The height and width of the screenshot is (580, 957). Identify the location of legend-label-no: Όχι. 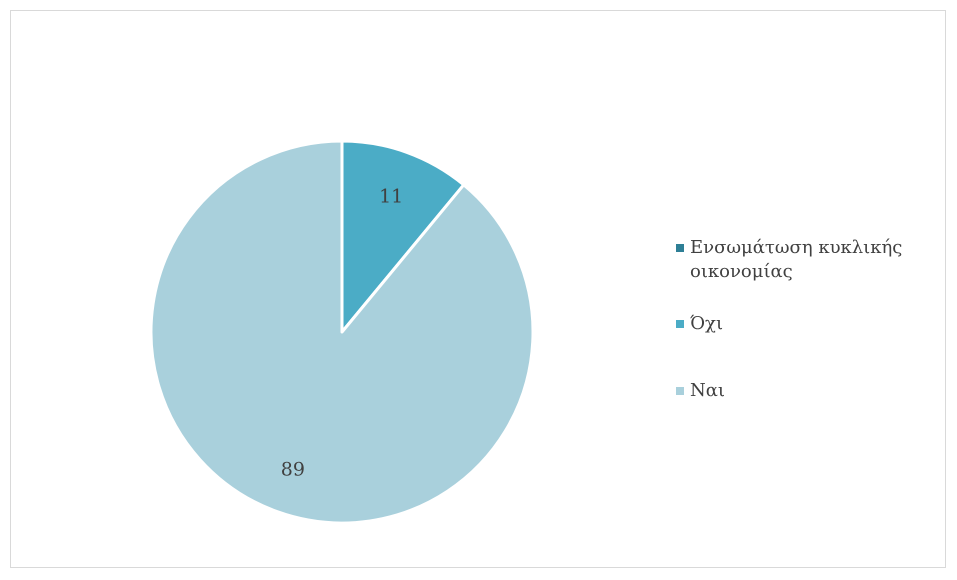
(707, 323).